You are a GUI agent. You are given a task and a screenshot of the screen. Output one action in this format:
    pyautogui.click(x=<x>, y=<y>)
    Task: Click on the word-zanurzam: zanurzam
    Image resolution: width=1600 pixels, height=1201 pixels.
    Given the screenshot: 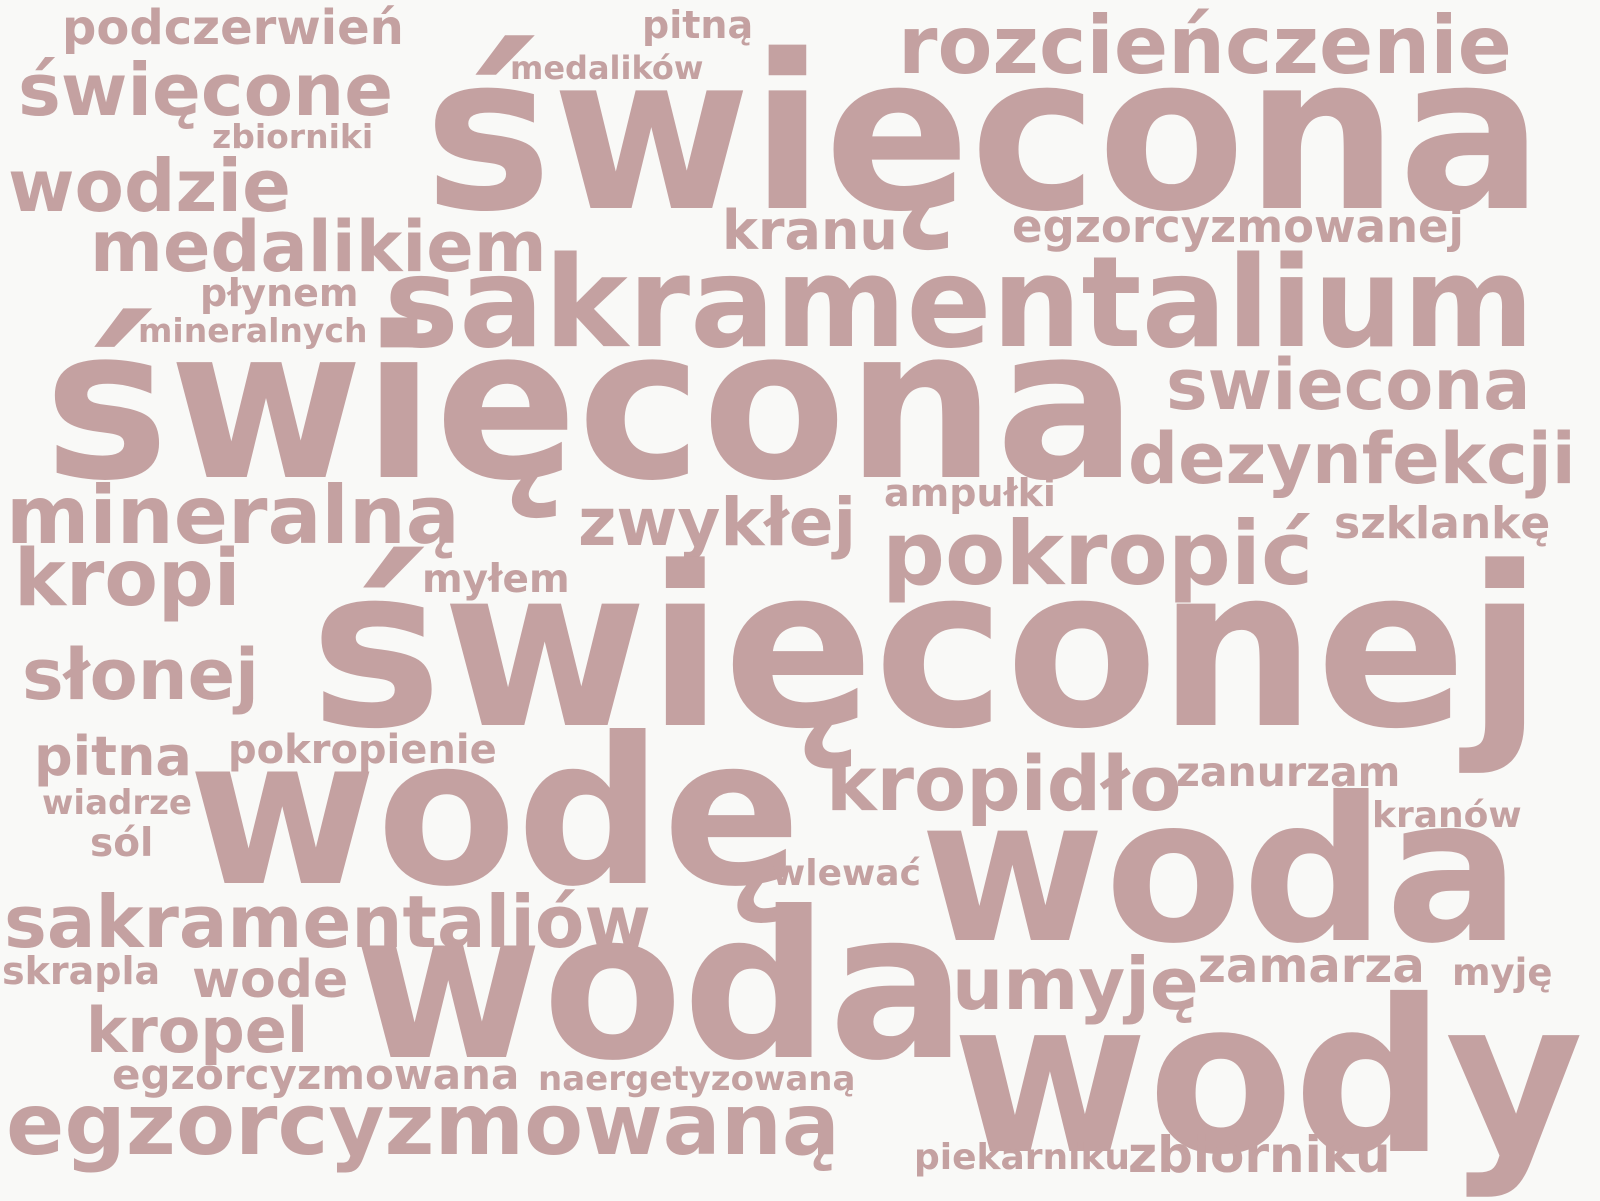 What is the action you would take?
    pyautogui.click(x=1288, y=772)
    